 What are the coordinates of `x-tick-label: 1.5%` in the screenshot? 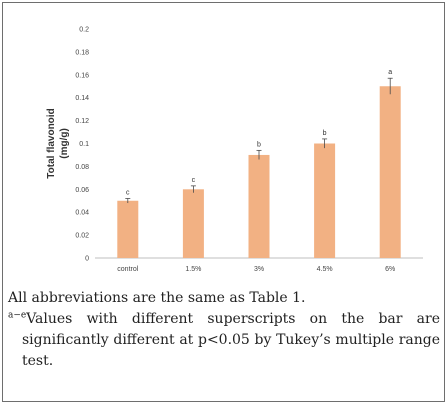 It's located at (193, 269).